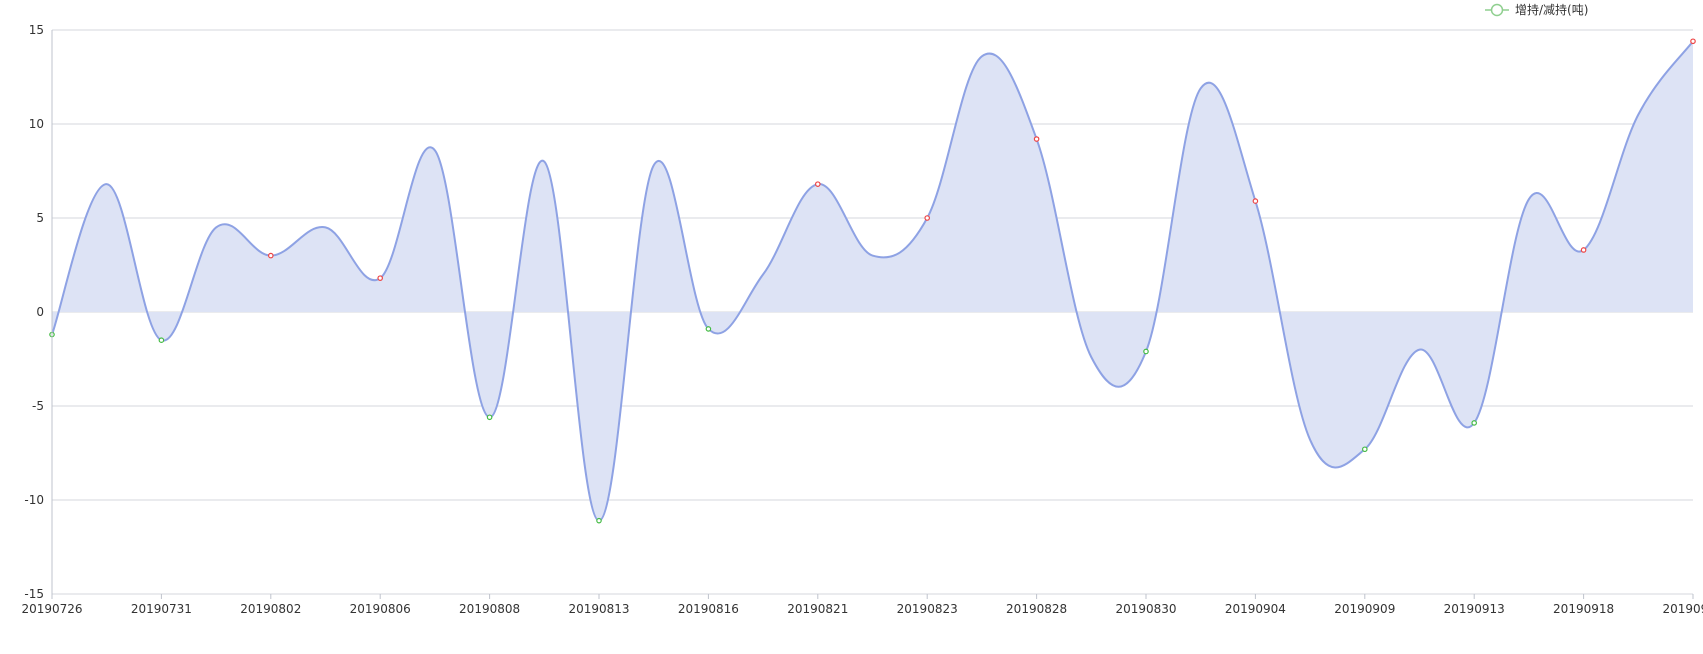  Describe the element at coordinates (34, 500) in the screenshot. I see `y-tick-label: -10` at that location.